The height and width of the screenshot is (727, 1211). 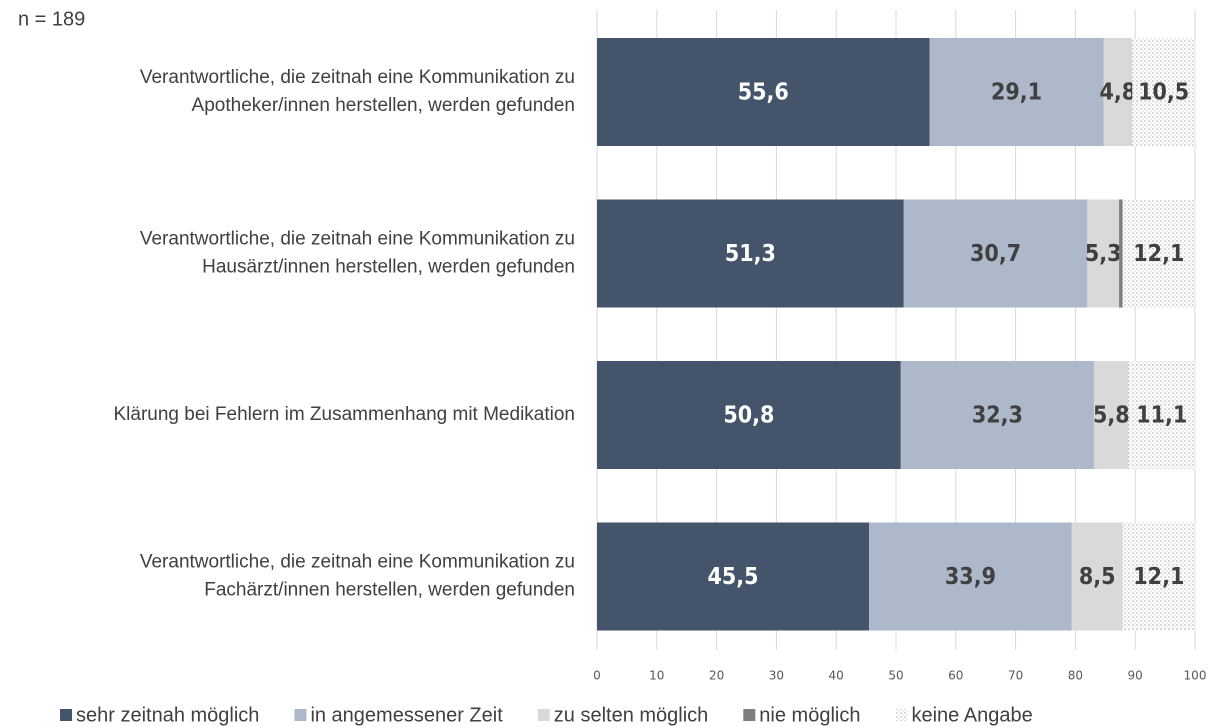 What do you see at coordinates (1015, 676) in the screenshot?
I see `x-tick-label: 70` at bounding box center [1015, 676].